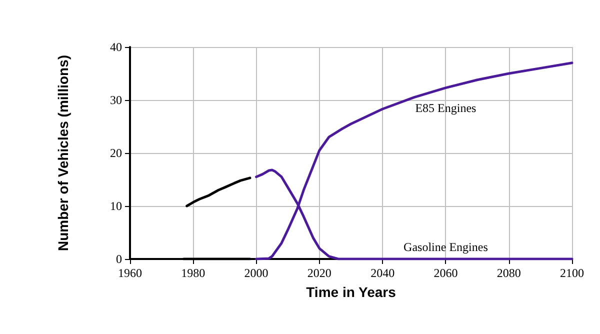 This screenshot has width=600, height=334. Describe the element at coordinates (508, 273) in the screenshot. I see `x-tick-label: 2080` at that location.